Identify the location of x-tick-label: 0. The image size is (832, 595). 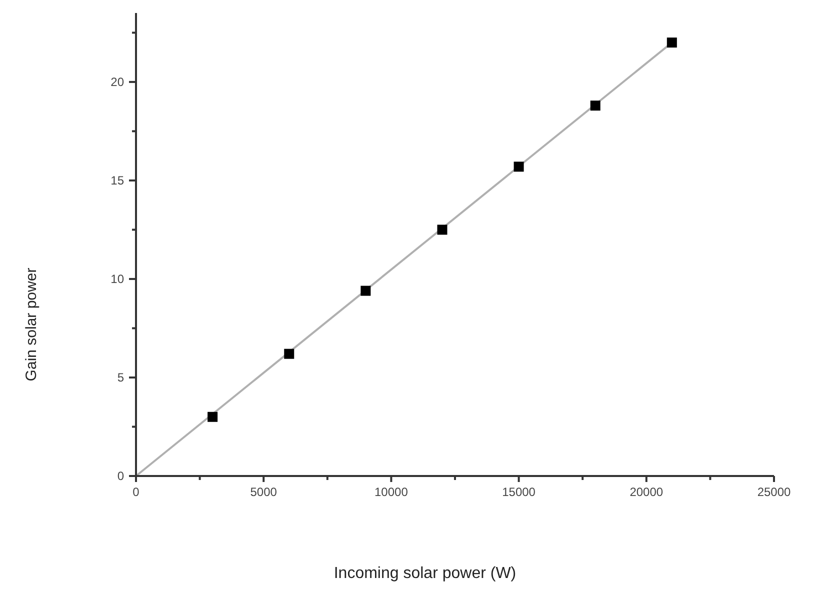
(136, 492).